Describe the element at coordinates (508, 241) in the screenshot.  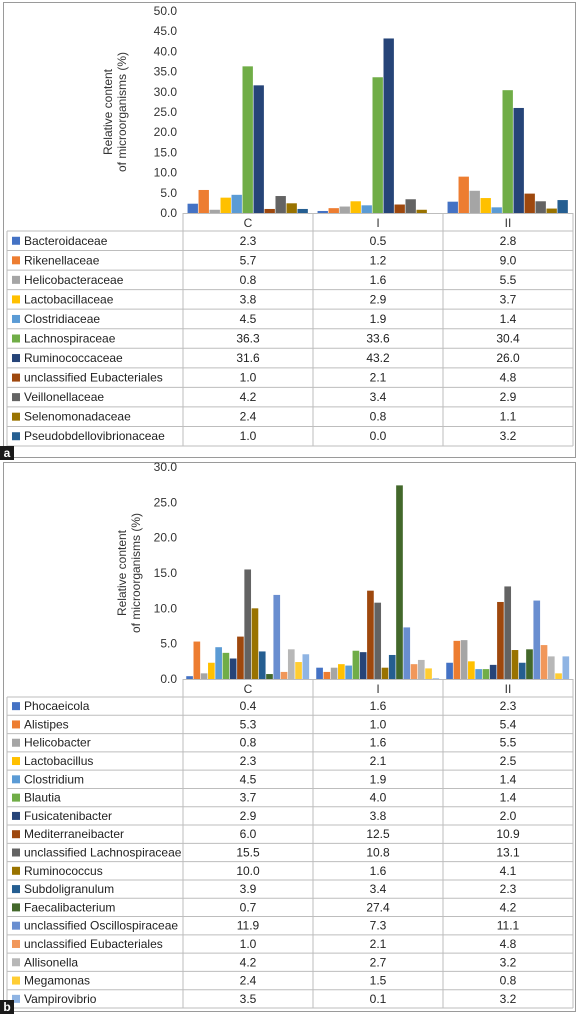
I see `table-value: 2.8` at that location.